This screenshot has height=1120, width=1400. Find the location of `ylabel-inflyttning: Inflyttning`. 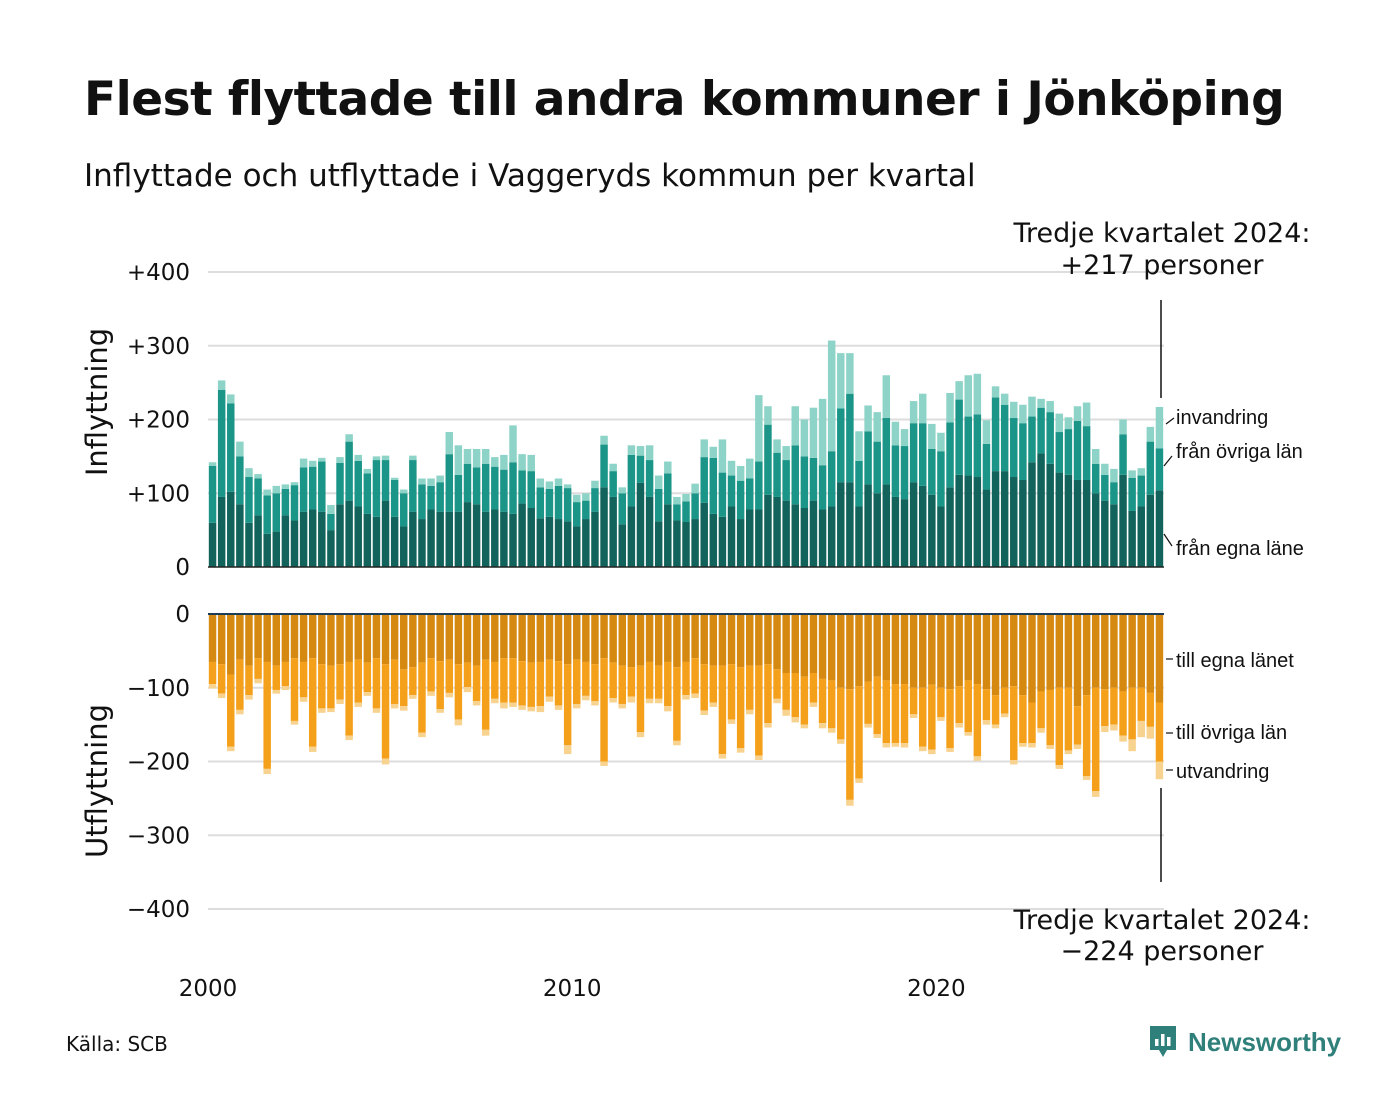

ylabel-inflyttning: Inflyttning is located at coordinates (97, 402).